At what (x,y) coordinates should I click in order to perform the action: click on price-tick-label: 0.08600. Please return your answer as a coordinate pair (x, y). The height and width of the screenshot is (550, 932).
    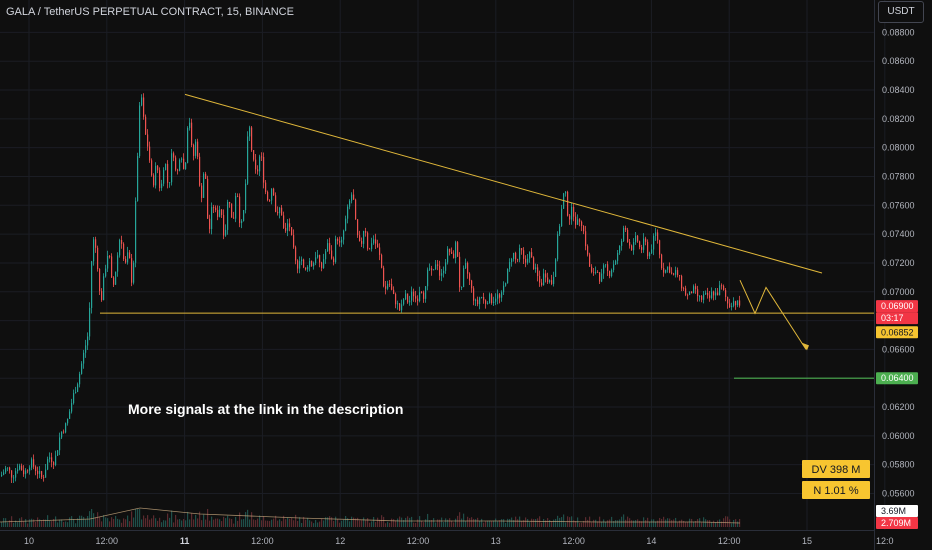
    Looking at the image, I should click on (898, 61).